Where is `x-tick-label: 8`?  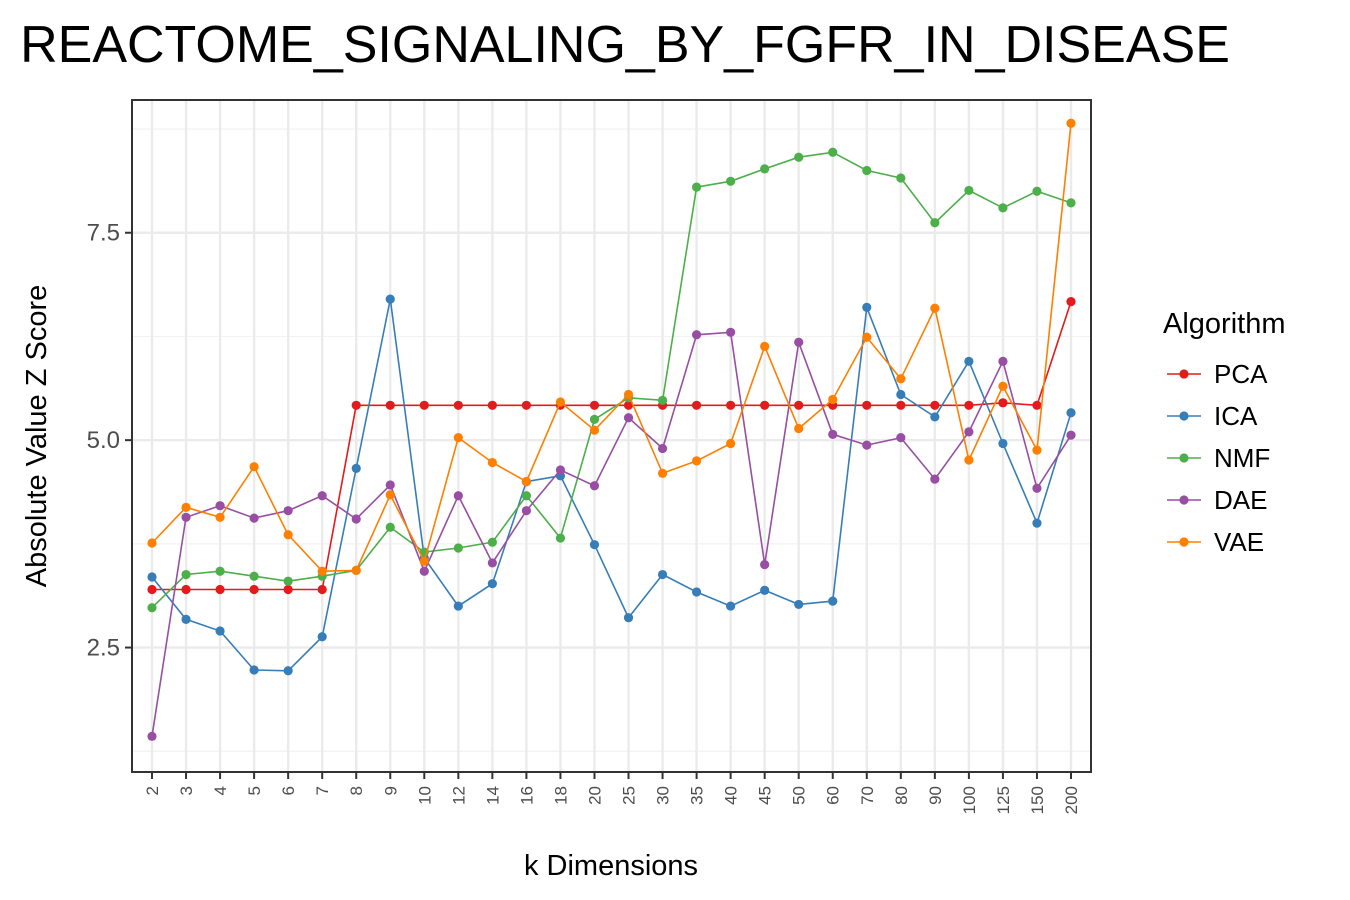
x-tick-label: 8 is located at coordinates (356, 790).